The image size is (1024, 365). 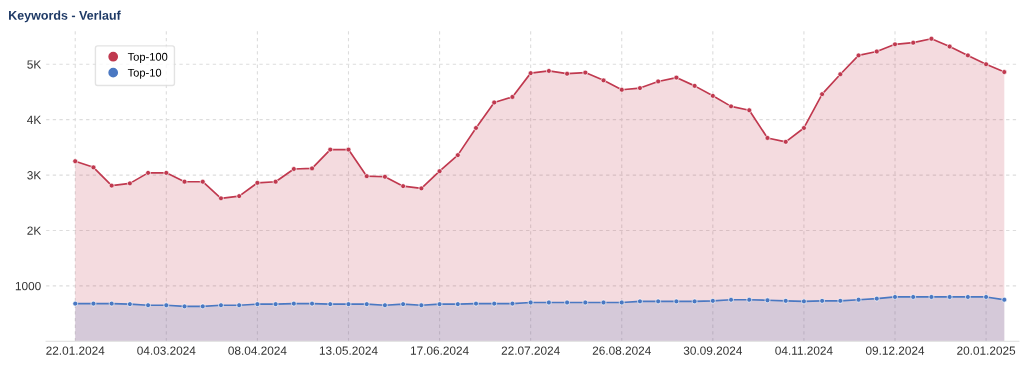 What do you see at coordinates (147, 57) in the screenshot?
I see `legend-label: Top-100` at bounding box center [147, 57].